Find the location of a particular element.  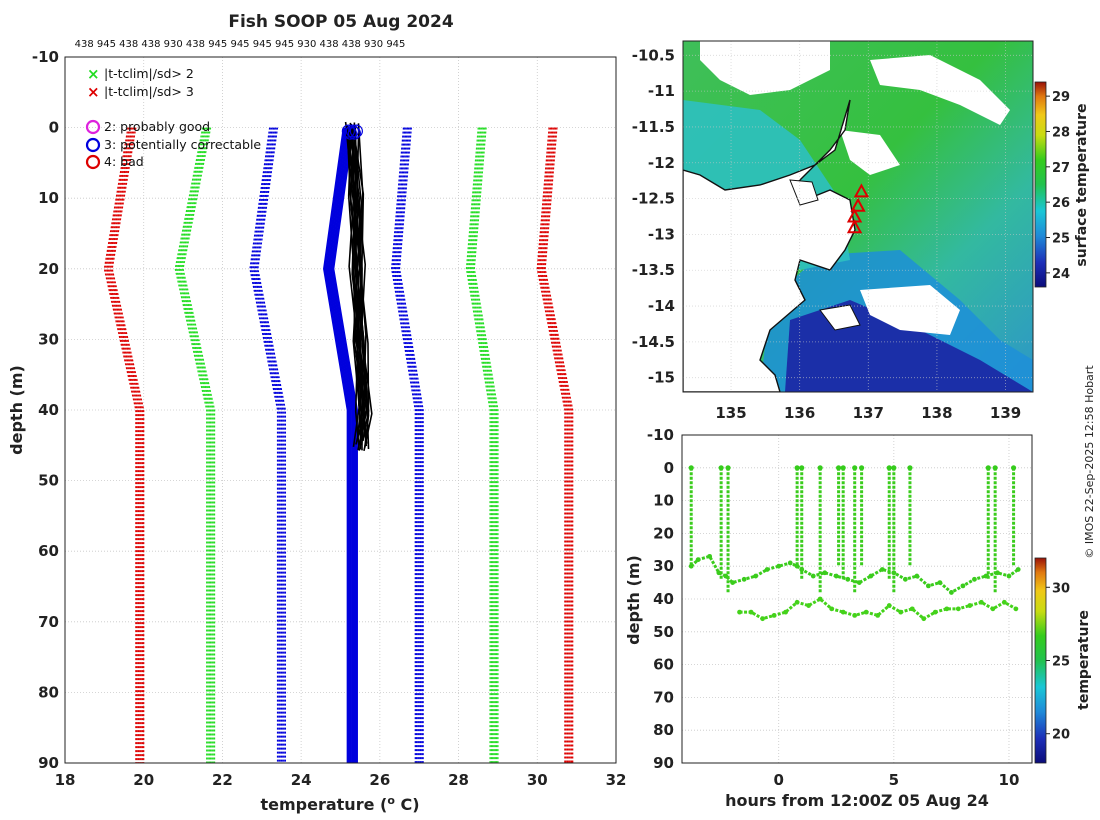

y-tick-label: 50 is located at coordinates (48, 481).